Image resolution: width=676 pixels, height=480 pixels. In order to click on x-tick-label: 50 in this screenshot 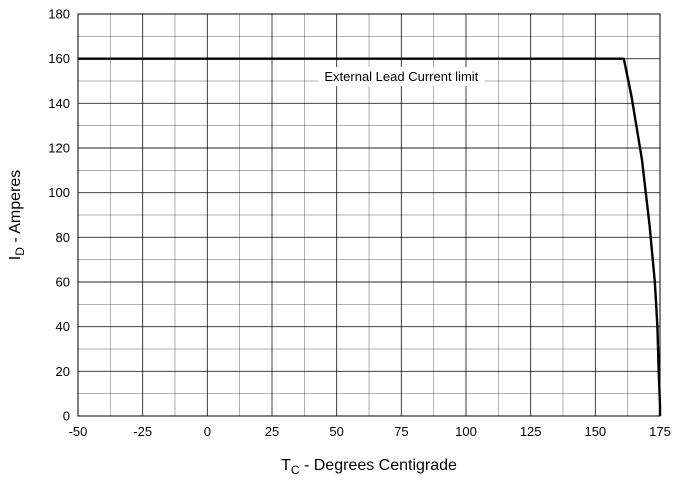, I will do `click(336, 431)`.